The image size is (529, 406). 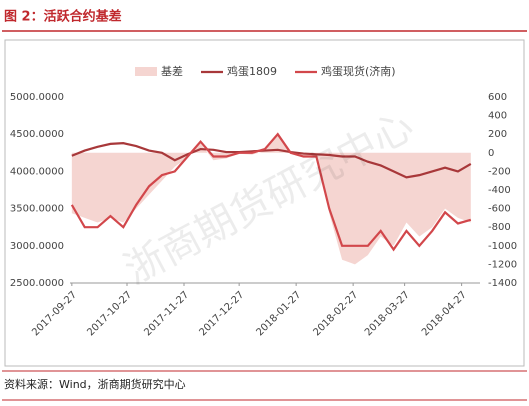 What do you see at coordinates (499, 209) in the screenshot?
I see `y2-tick-label: -600` at bounding box center [499, 209].